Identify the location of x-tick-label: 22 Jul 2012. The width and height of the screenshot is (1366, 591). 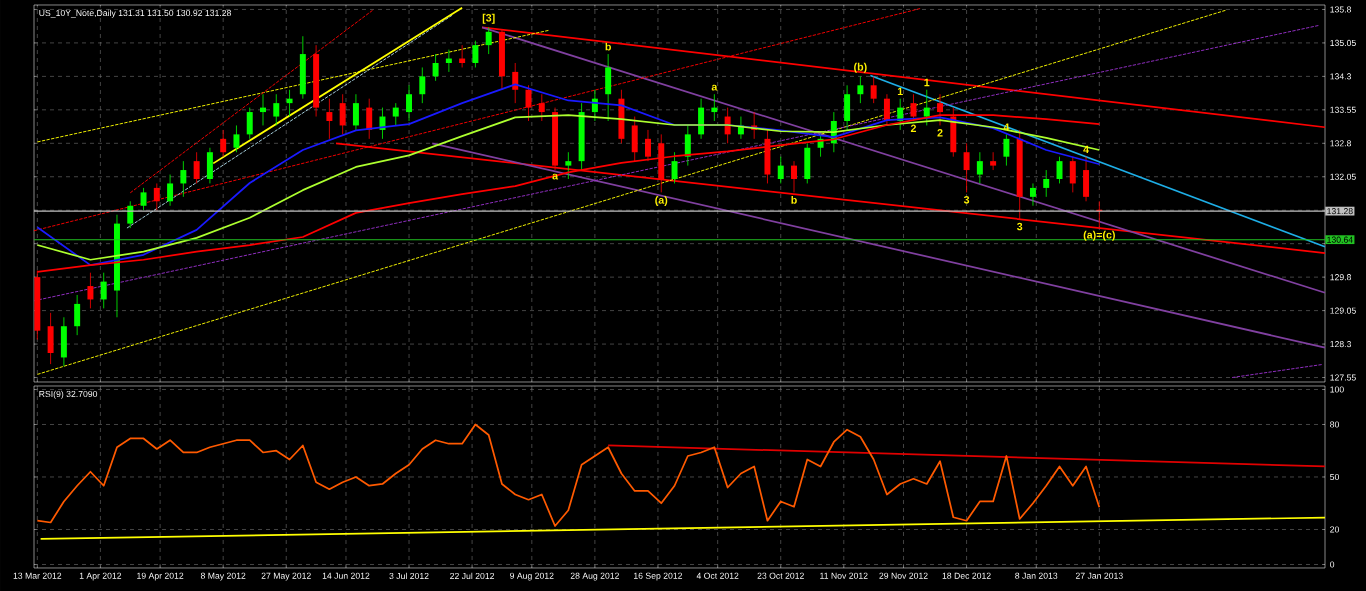
(472, 576).